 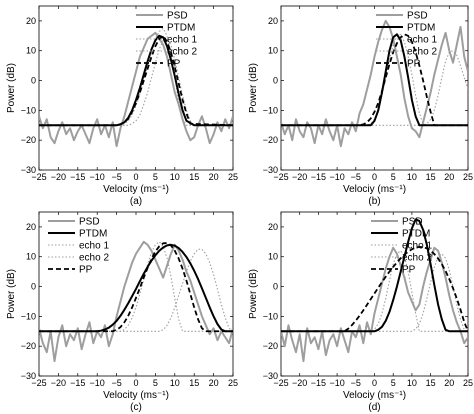 What do you see at coordinates (374, 201) in the screenshot?
I see `panel-label: (b)` at bounding box center [374, 201].